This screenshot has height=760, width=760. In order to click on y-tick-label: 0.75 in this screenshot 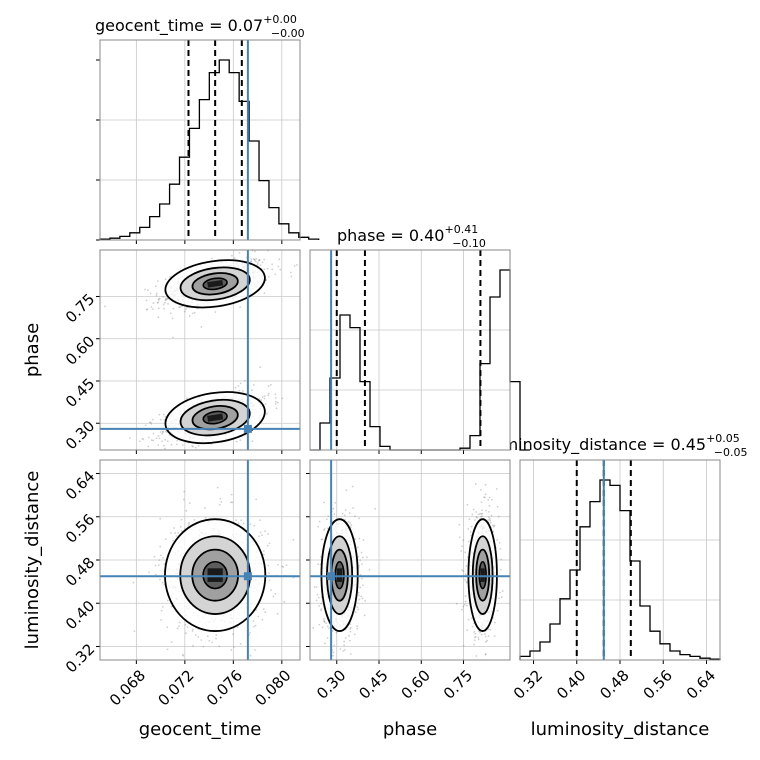, I will do `click(80, 308)`.